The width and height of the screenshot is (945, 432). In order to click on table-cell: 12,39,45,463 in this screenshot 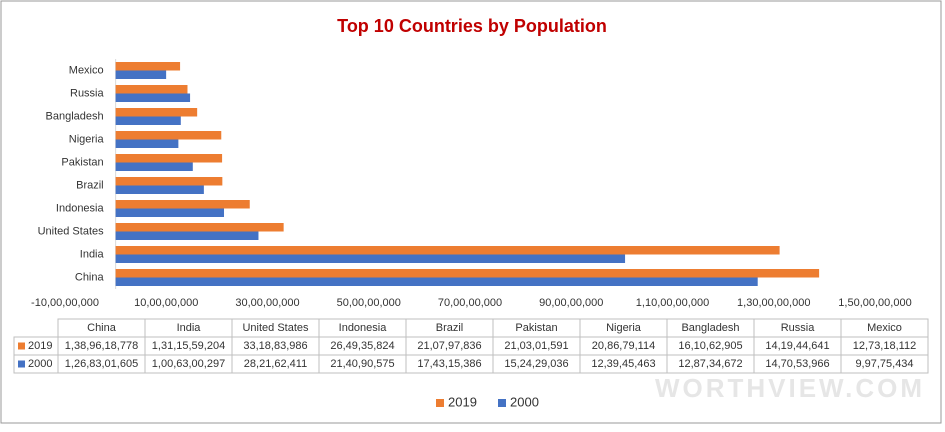, I will do `click(623, 364)`.